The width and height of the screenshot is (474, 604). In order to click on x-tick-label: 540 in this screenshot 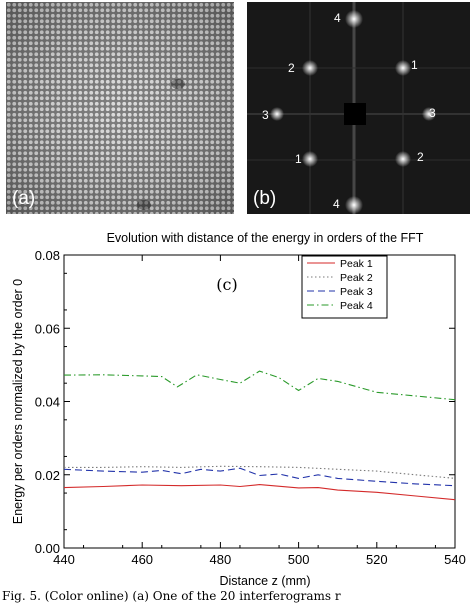, I will do `click(455, 559)`.